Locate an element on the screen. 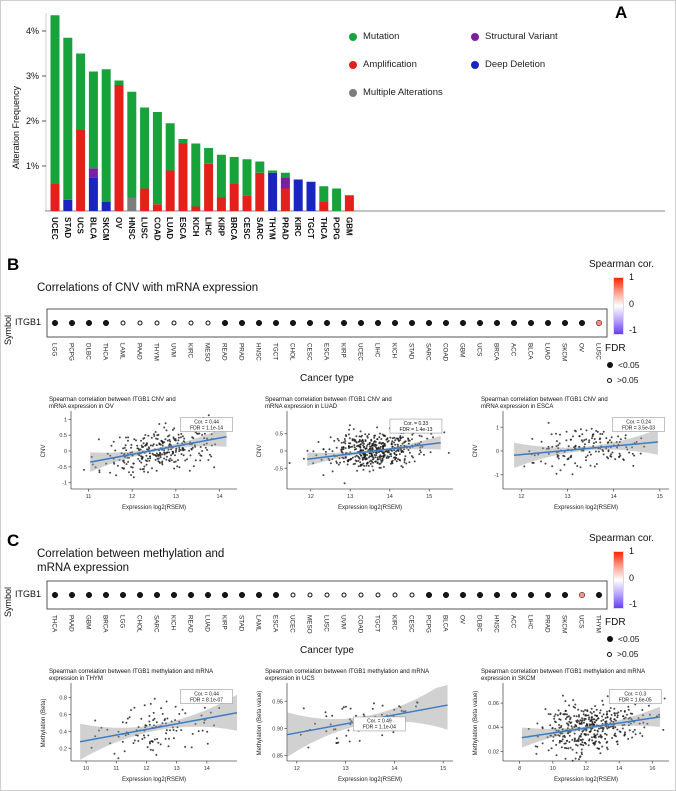 The height and width of the screenshot is (791, 676). fdr-title: FDR is located at coordinates (615, 348).